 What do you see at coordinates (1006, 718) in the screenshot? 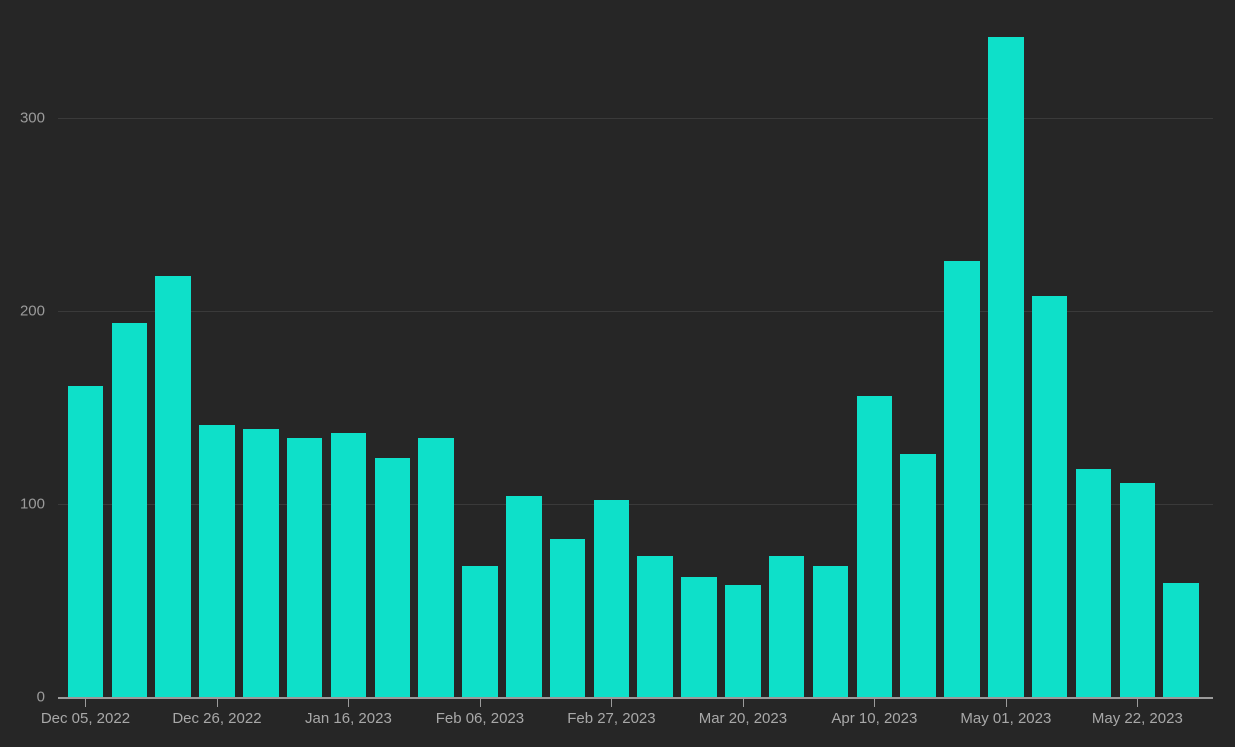
I see `x-axis-label: May 01, 2023` at bounding box center [1006, 718].